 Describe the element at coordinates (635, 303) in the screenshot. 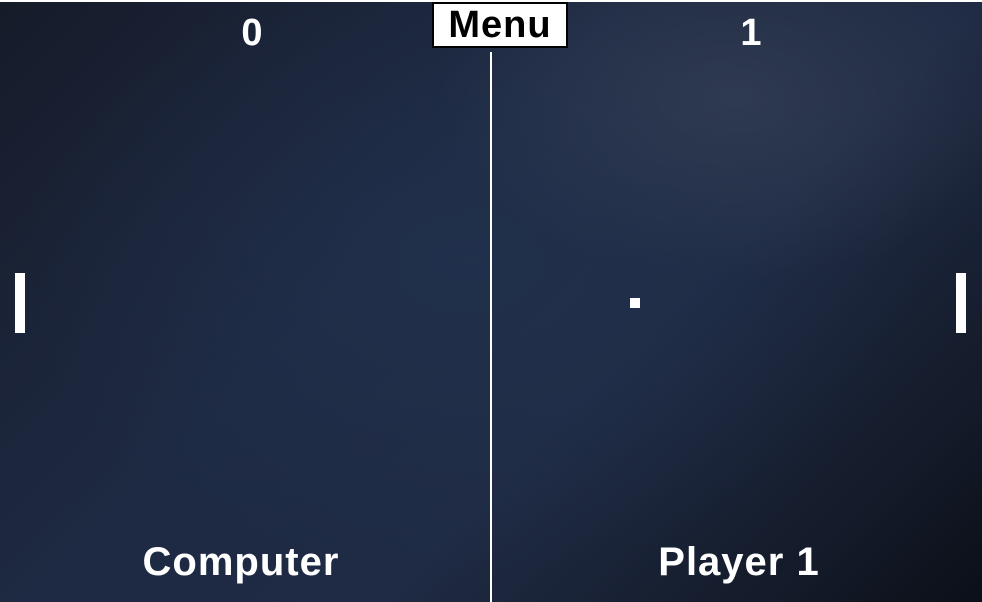

I see `ball` at that location.